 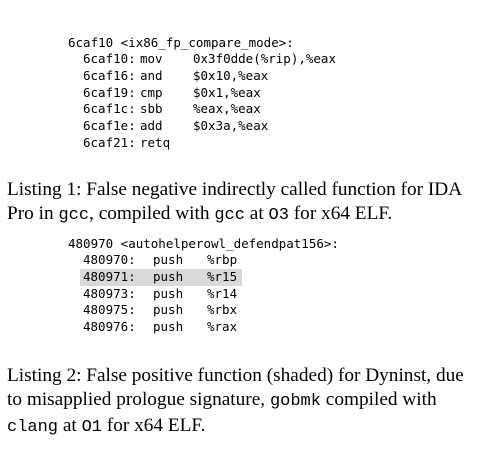 I want to click on operands: %eax,%eax, so click(x=227, y=109).